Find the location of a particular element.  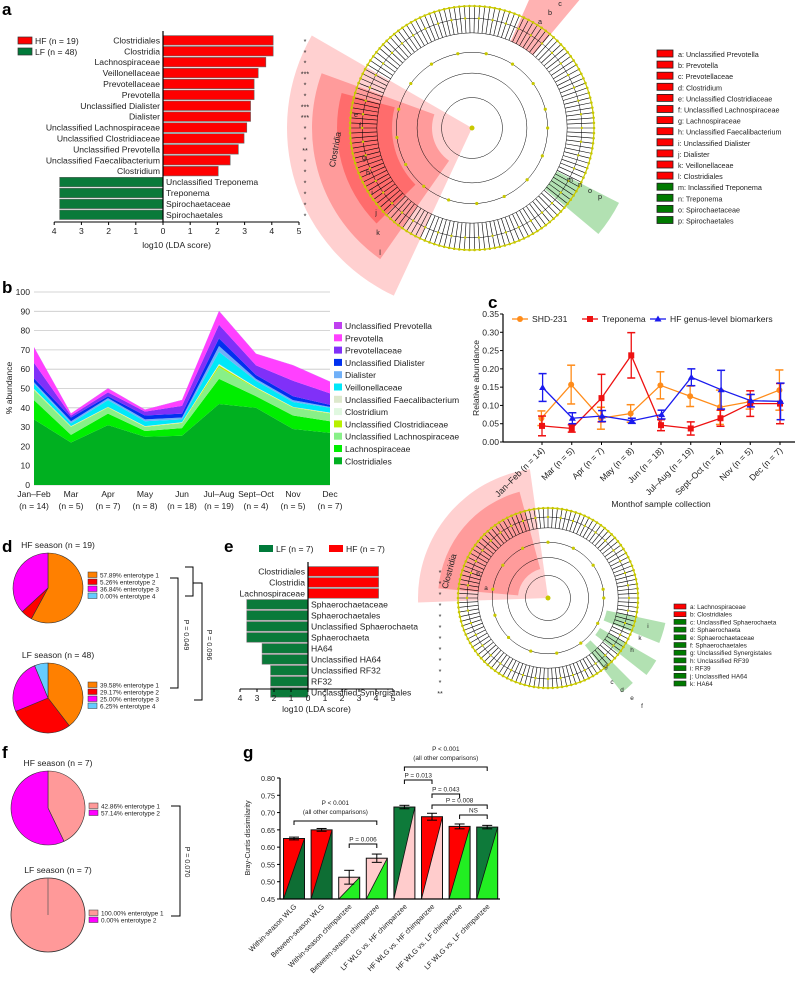

legend-label: Unclassified Dialister is located at coordinates (385, 363).